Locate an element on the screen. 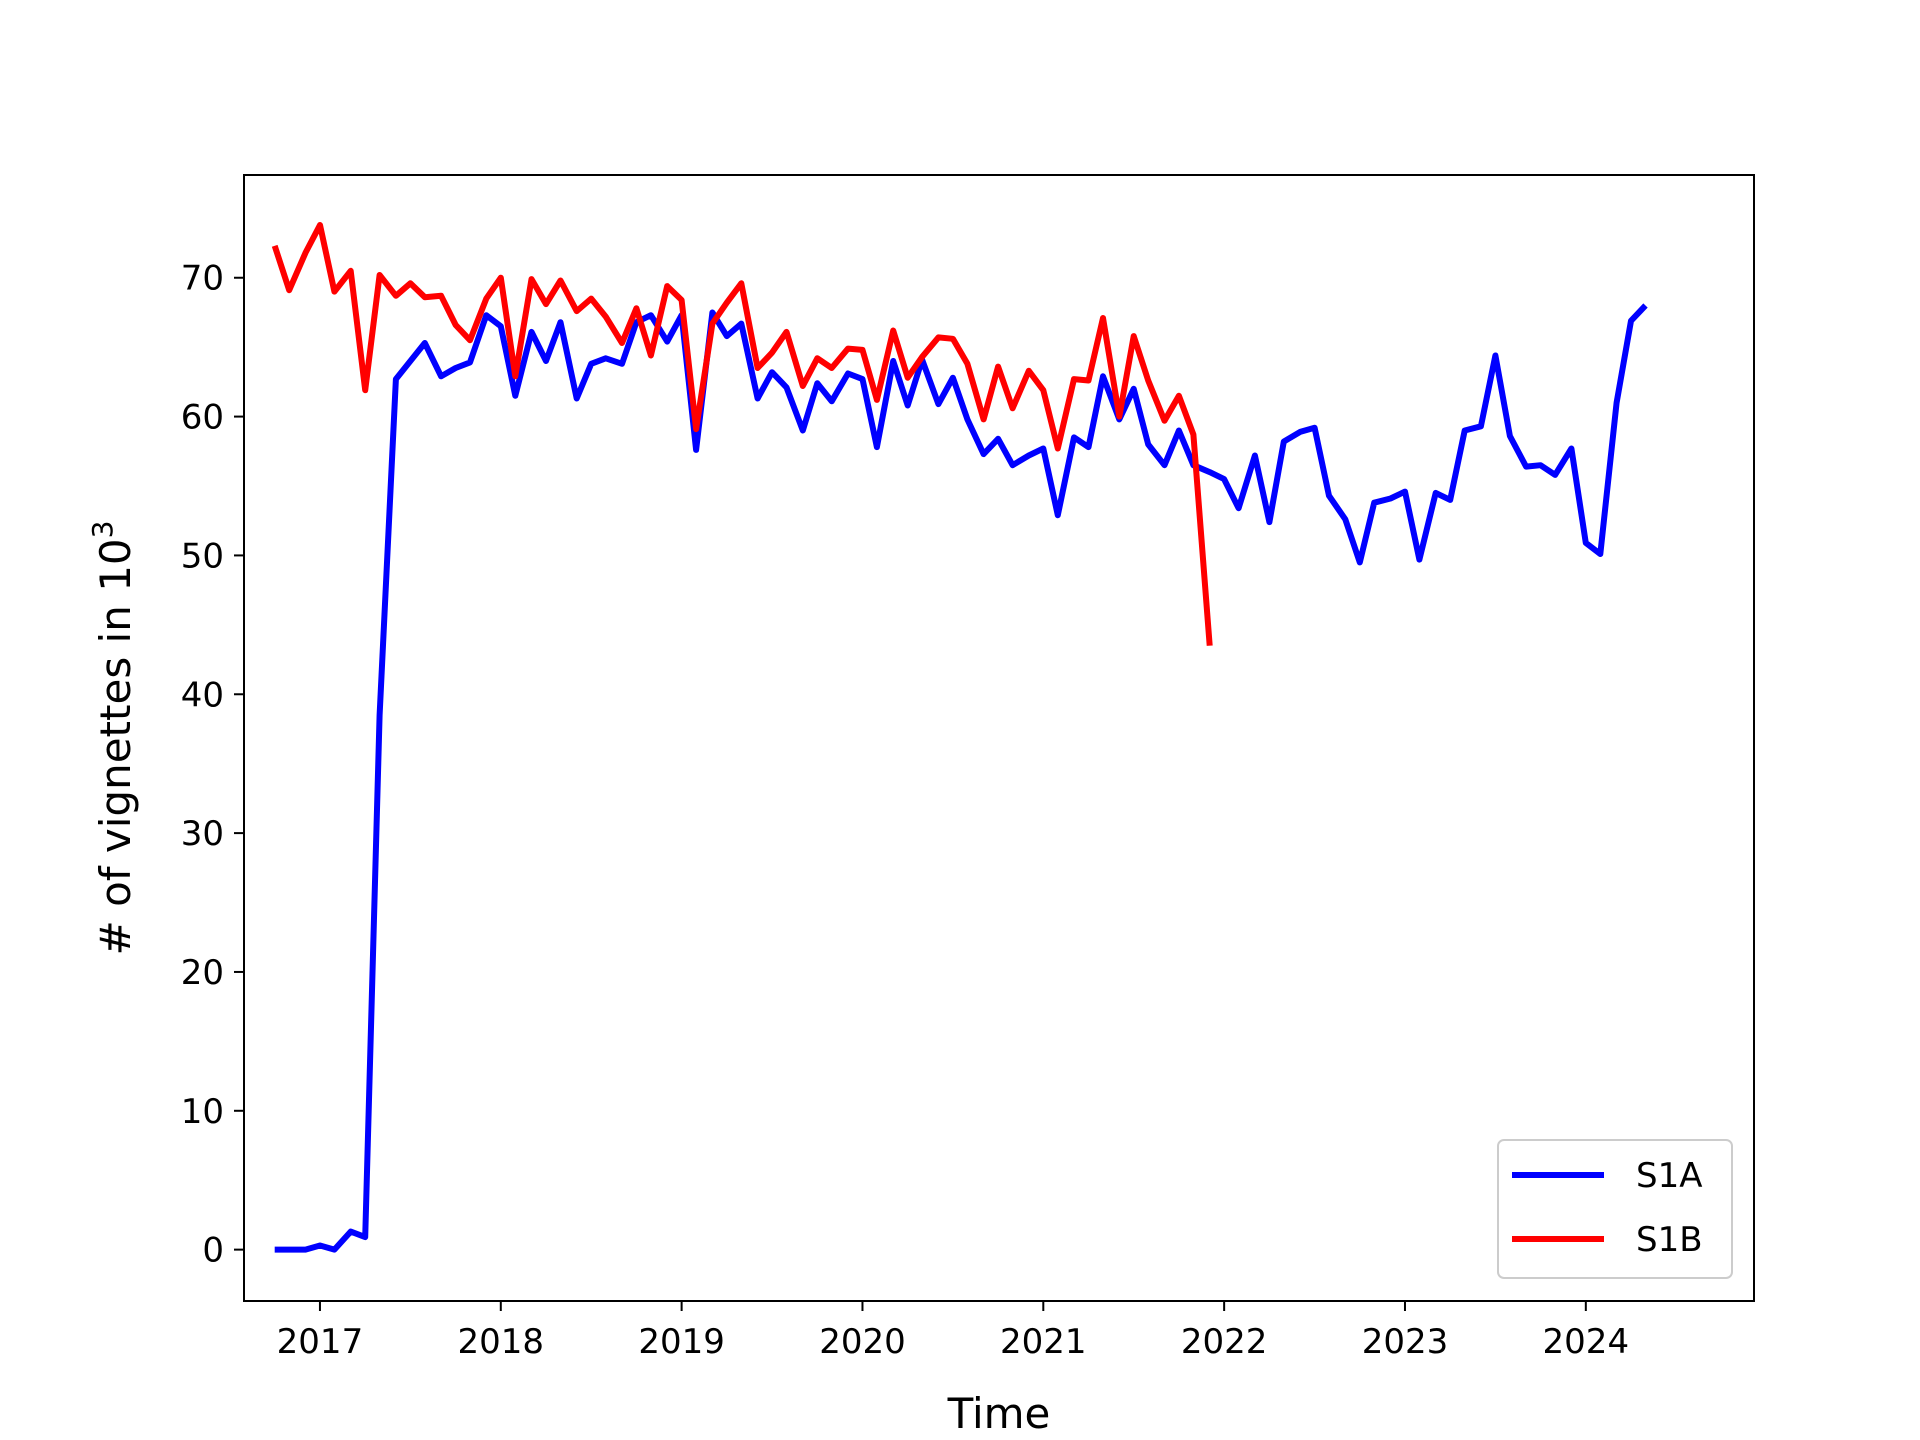  legend: S1A S1B is located at coordinates (1615, 1209).